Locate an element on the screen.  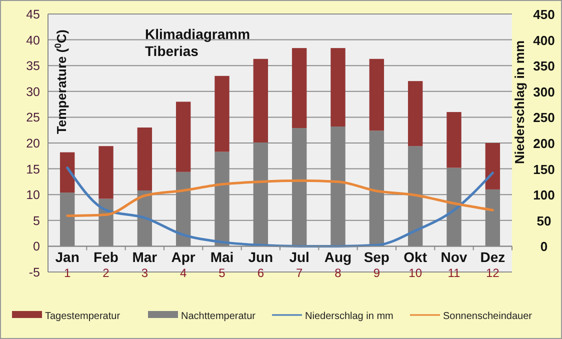
y2-tick-label: 200 is located at coordinates (544, 143).